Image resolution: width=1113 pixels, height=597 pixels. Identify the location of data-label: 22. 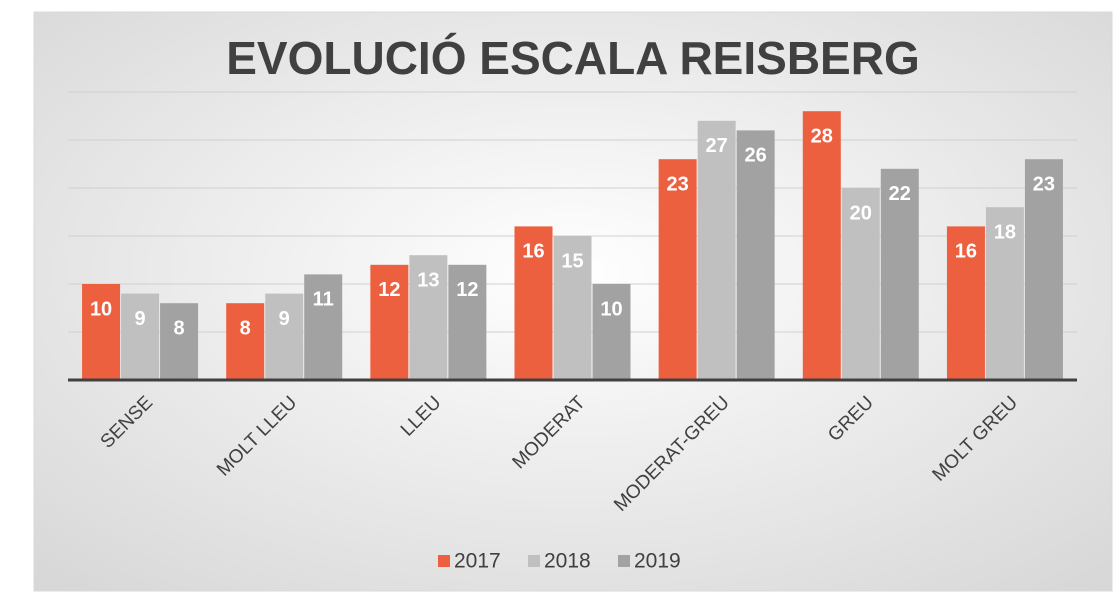
(900, 194).